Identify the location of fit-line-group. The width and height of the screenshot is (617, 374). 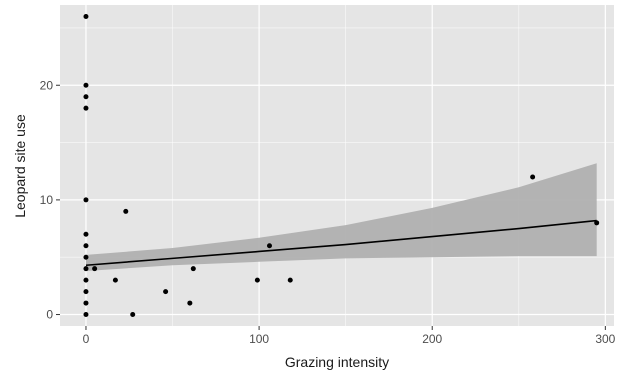
(341, 243).